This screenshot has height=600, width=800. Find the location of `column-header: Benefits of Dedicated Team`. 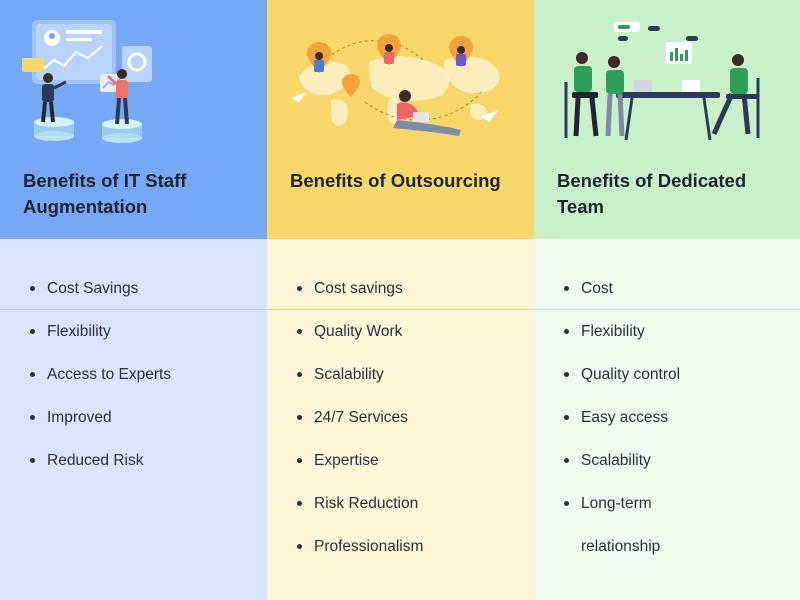

column-header: Benefits of Dedicated Team is located at coordinates (667, 119).